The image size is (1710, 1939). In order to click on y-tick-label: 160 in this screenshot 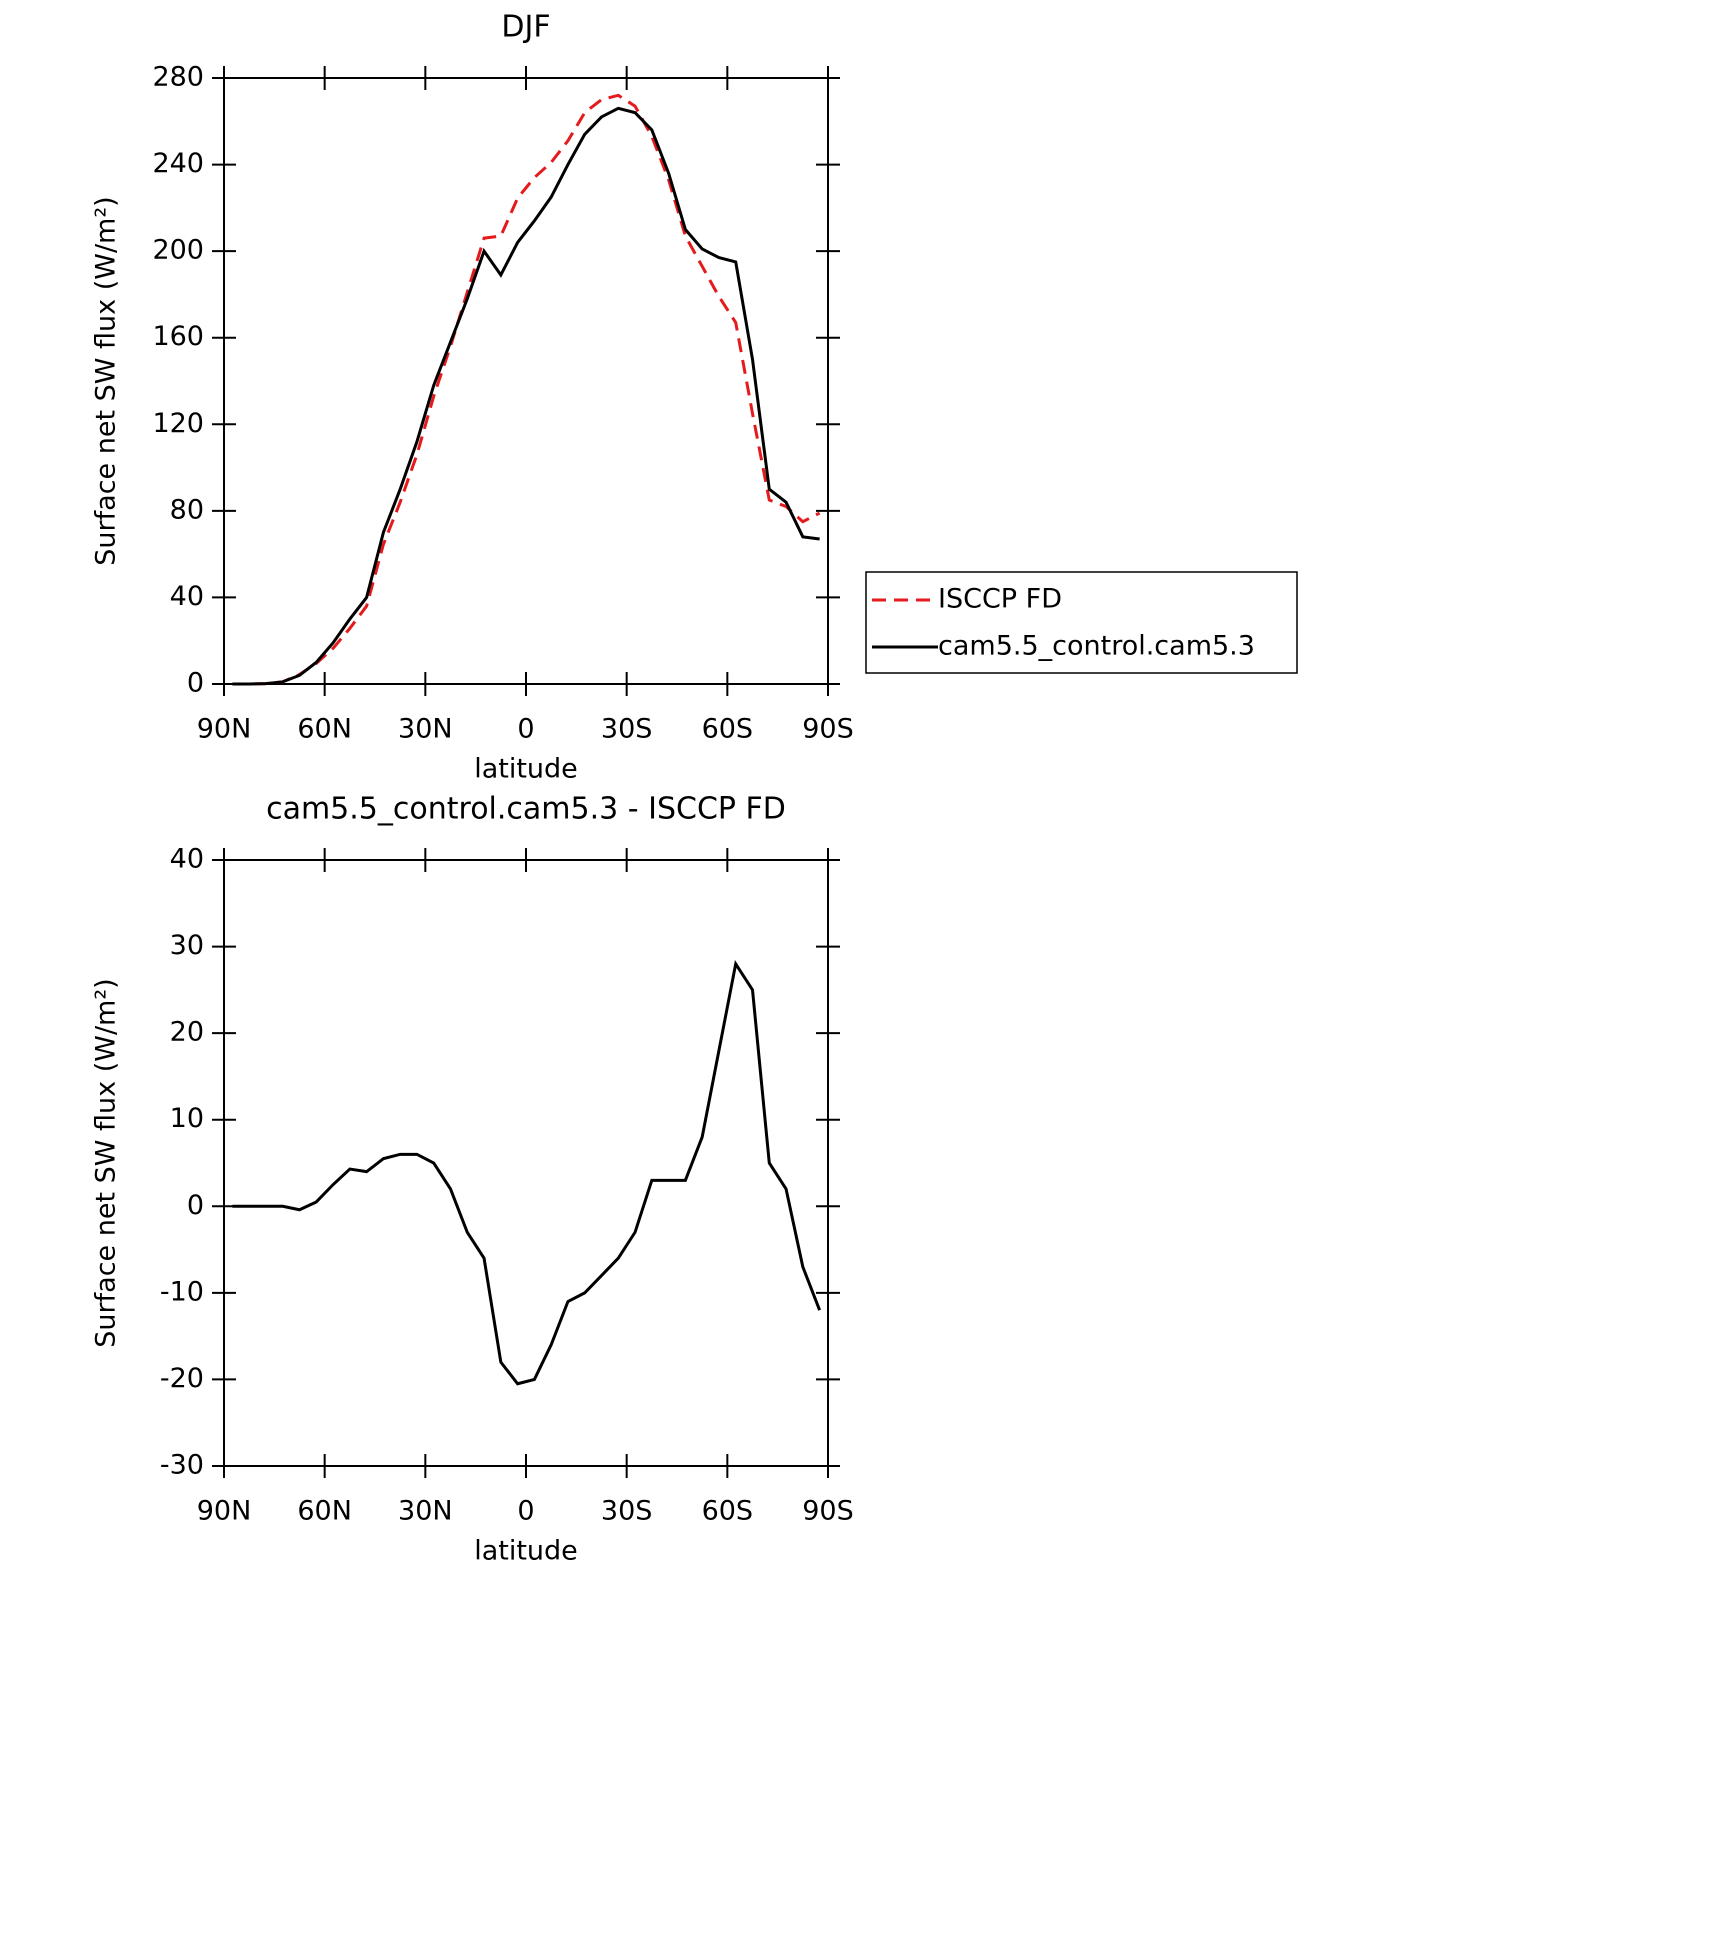, I will do `click(178, 336)`.